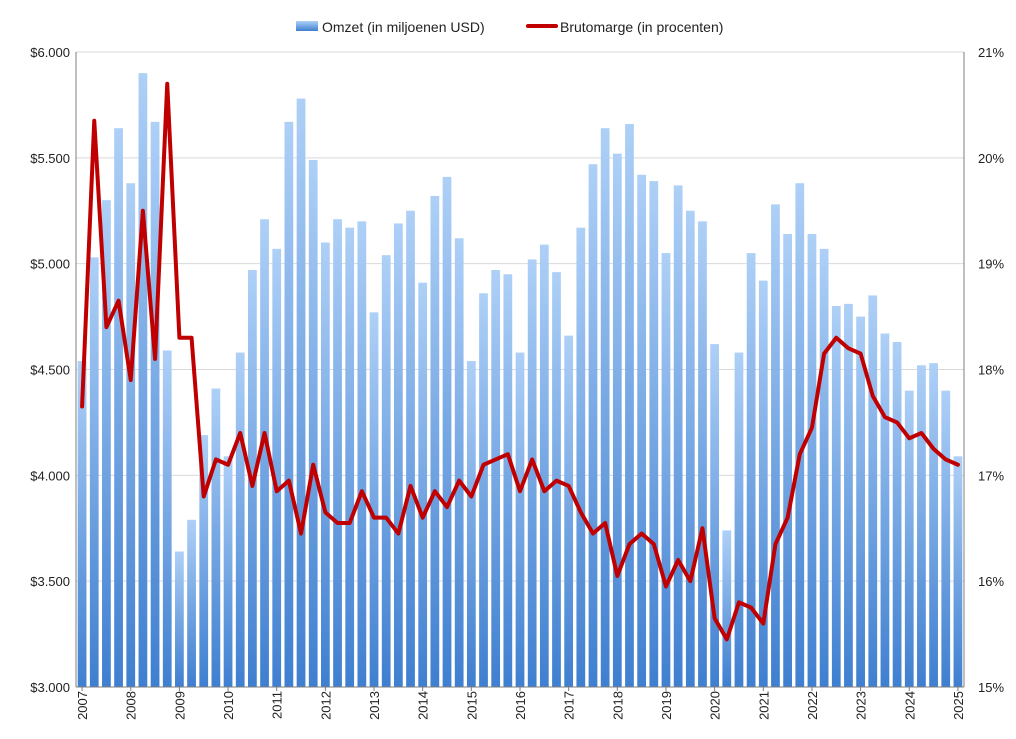 This screenshot has width=1016, height=739. I want to click on x-tick-label: 2023, so click(861, 705).